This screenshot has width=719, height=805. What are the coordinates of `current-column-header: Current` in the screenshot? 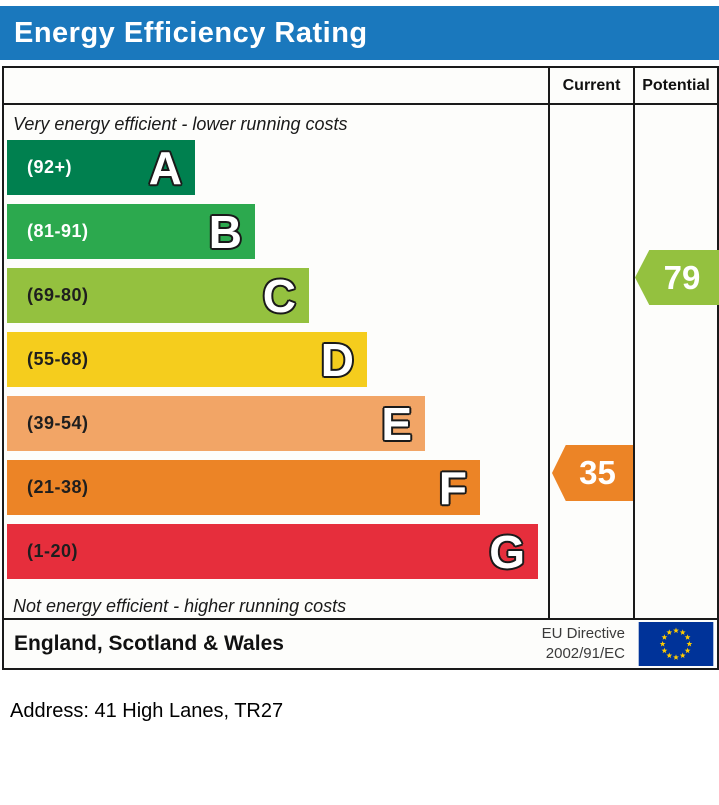 It's located at (590, 85).